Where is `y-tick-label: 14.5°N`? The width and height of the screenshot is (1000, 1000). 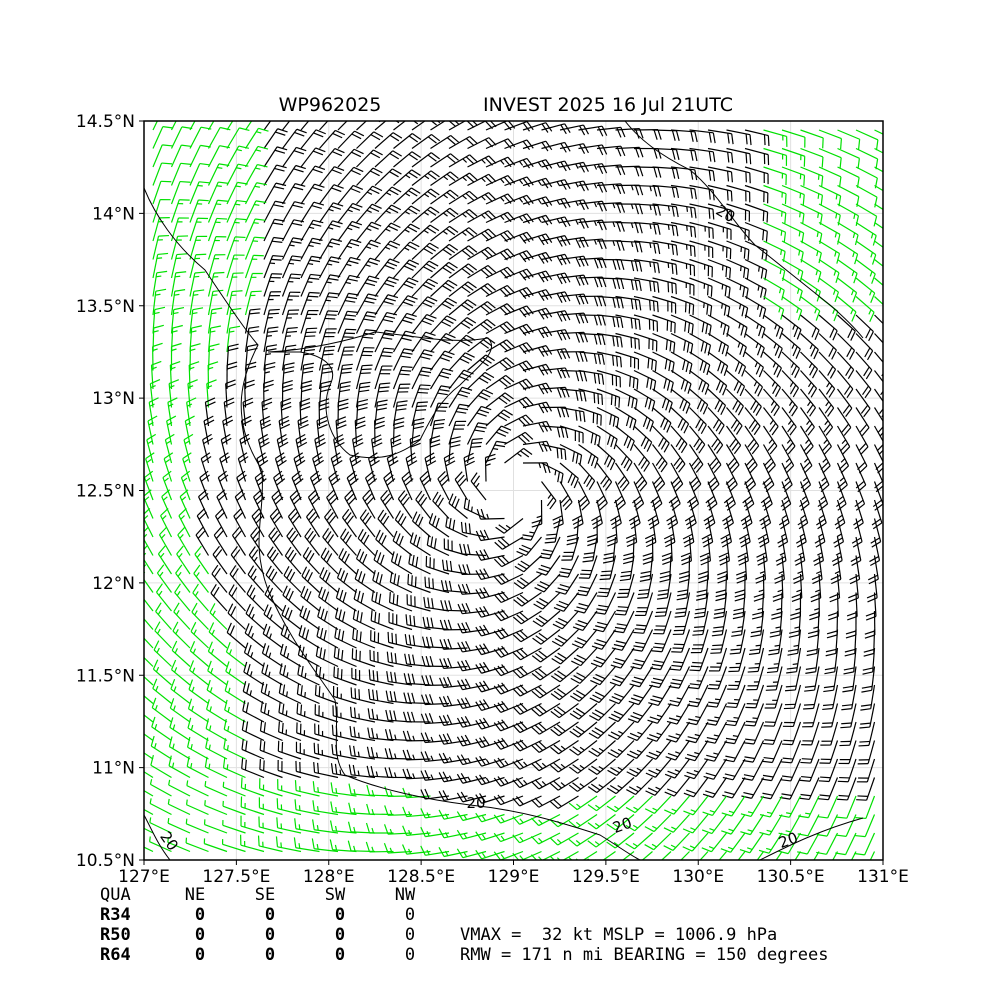
y-tick-label: 14.5°N is located at coordinates (105, 122).